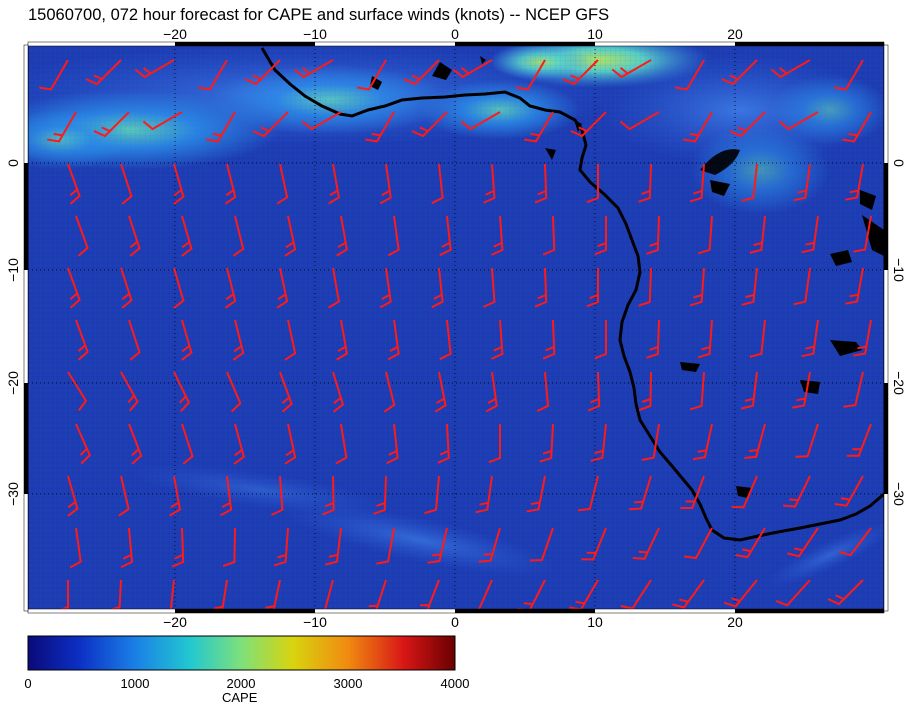  I want to click on lon-label-top: 0, so click(455, 34).